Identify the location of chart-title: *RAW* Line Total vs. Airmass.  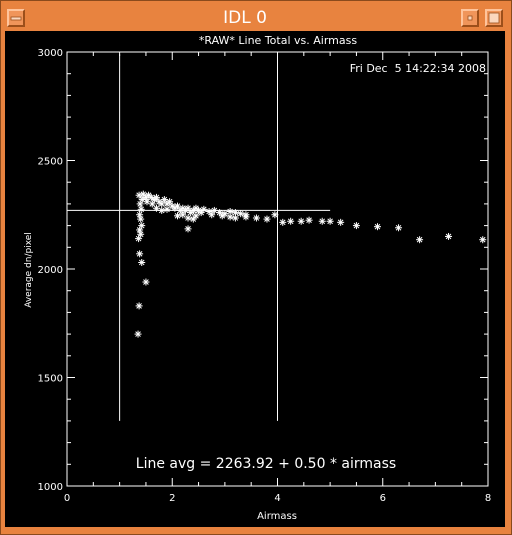
(278, 40).